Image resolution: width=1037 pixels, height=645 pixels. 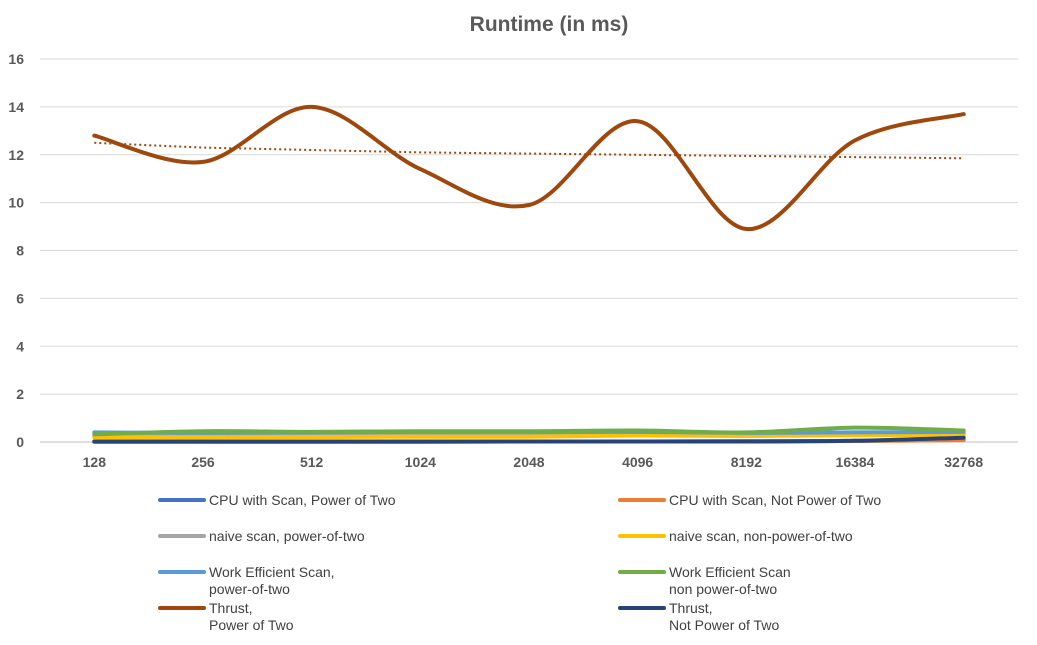 What do you see at coordinates (249, 589) in the screenshot?
I see `legend-label: power-of-two` at bounding box center [249, 589].